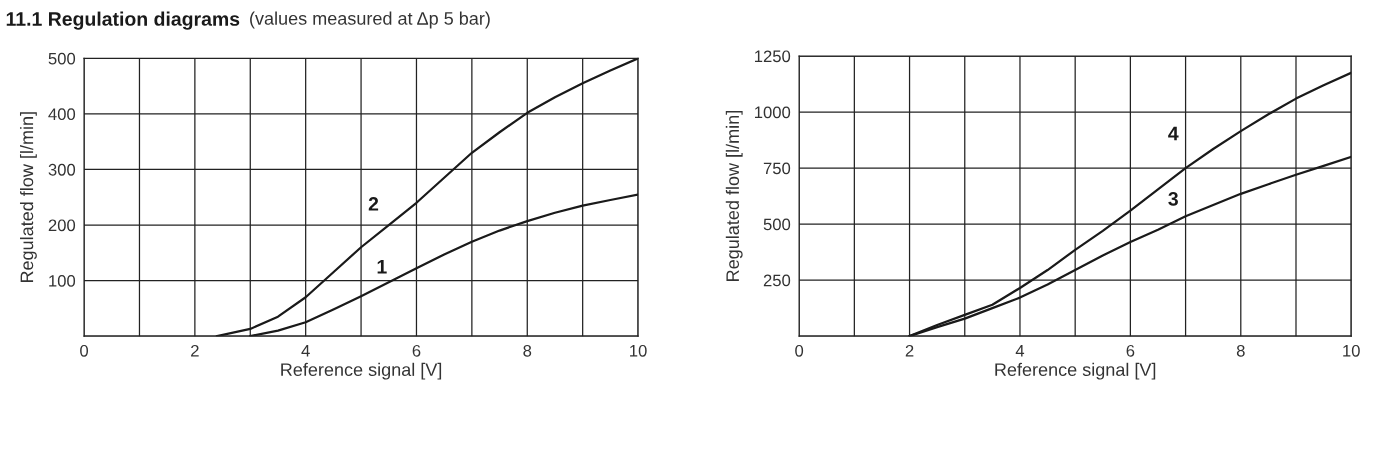  I want to click on y-tick-label: 100, so click(62, 280).